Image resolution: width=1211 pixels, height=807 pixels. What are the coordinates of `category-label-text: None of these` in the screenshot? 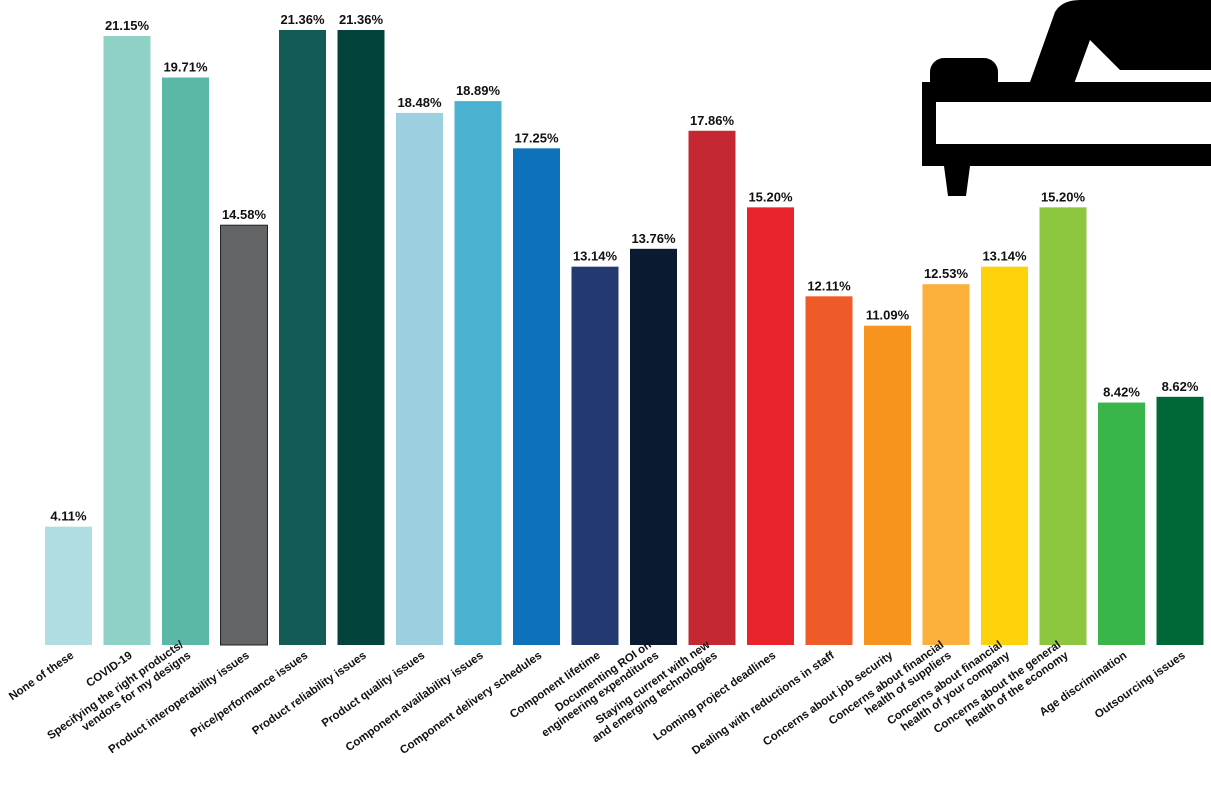 It's located at (41, 676).